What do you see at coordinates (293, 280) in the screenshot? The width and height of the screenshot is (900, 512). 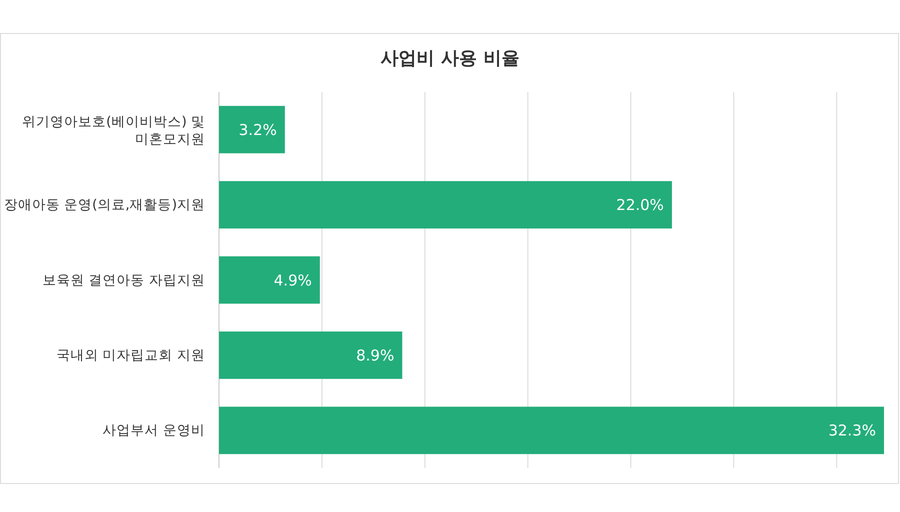 I see `data-label: 4.9%` at bounding box center [293, 280].